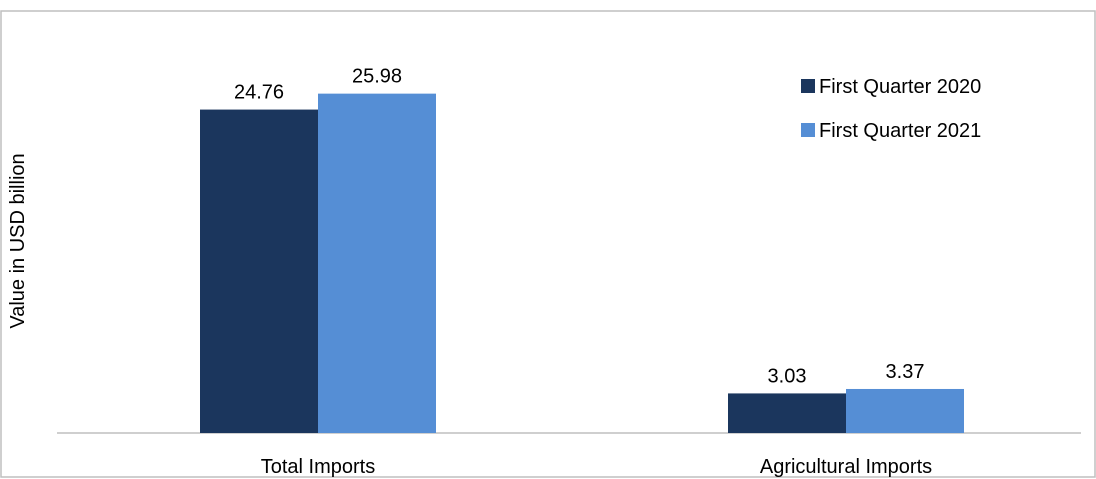 The height and width of the screenshot is (479, 1096). What do you see at coordinates (377, 263) in the screenshot?
I see `bar-total-imports-first-quarter-2021` at bounding box center [377, 263].